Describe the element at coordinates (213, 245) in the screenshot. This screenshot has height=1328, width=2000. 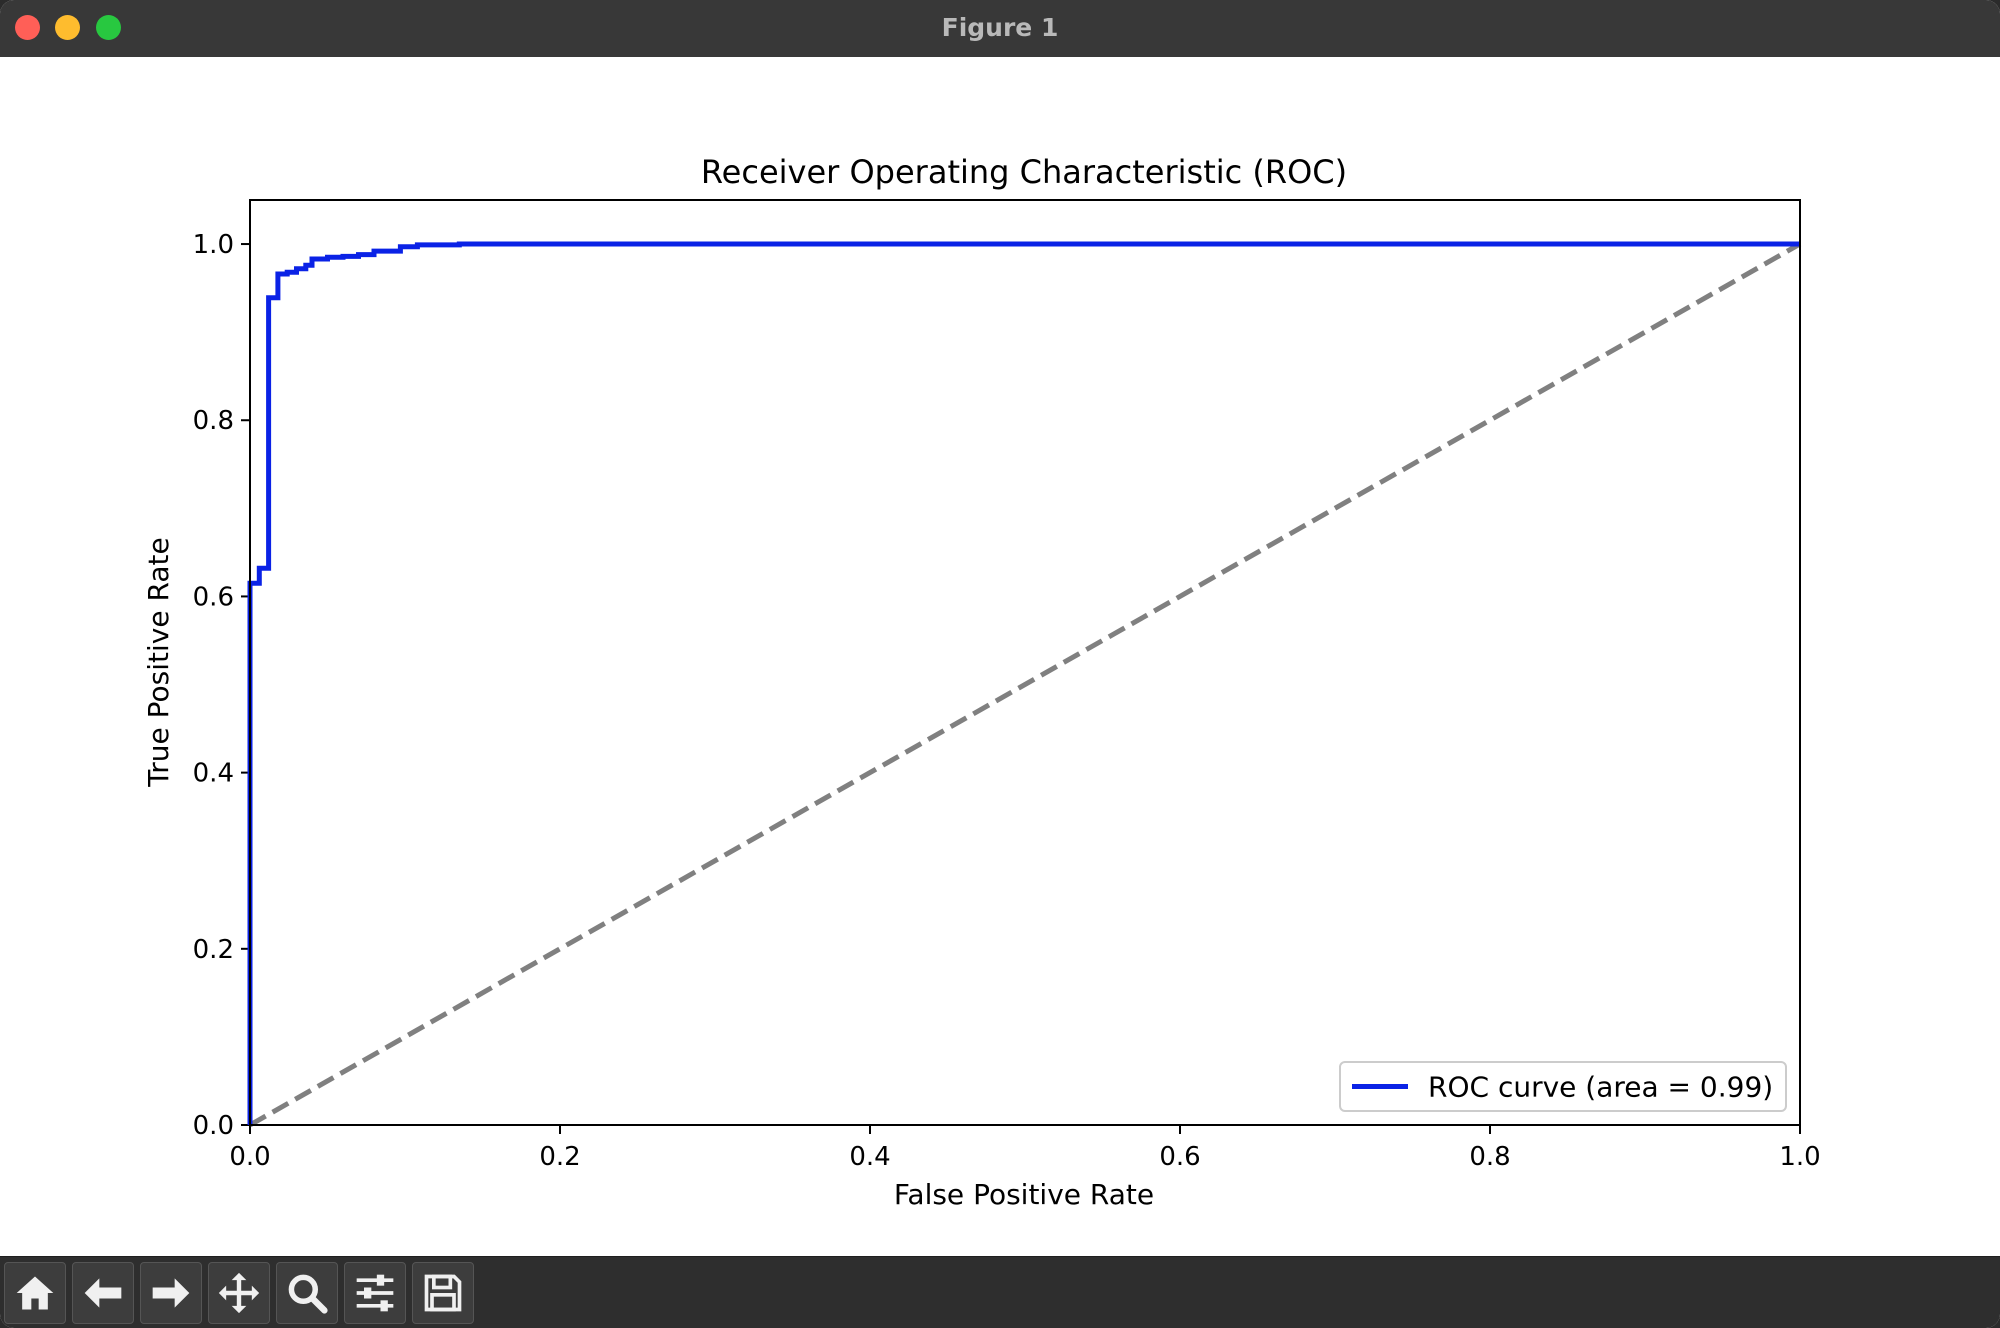
I see `y-tick-label: 1.0` at that location.